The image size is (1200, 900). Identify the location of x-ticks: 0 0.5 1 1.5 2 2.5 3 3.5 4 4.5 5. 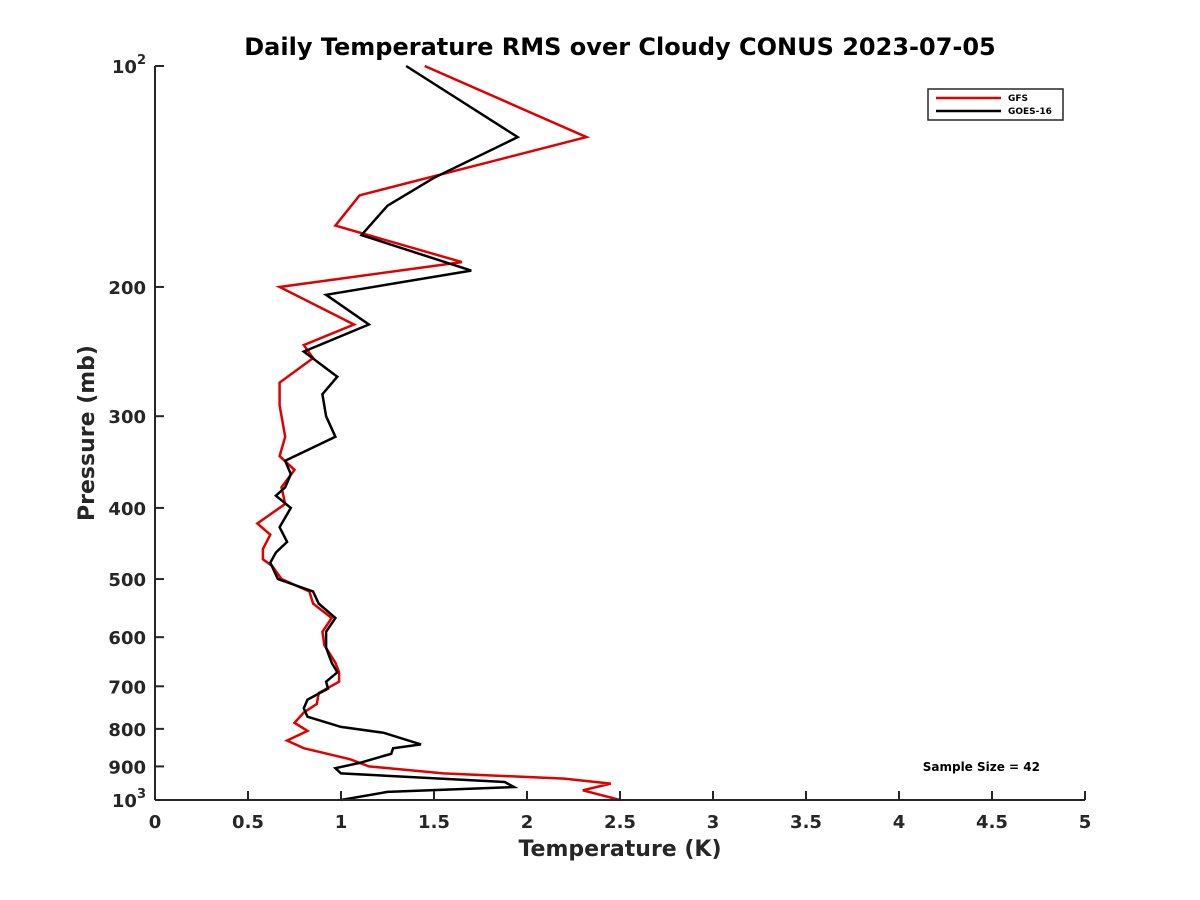
(620, 812).